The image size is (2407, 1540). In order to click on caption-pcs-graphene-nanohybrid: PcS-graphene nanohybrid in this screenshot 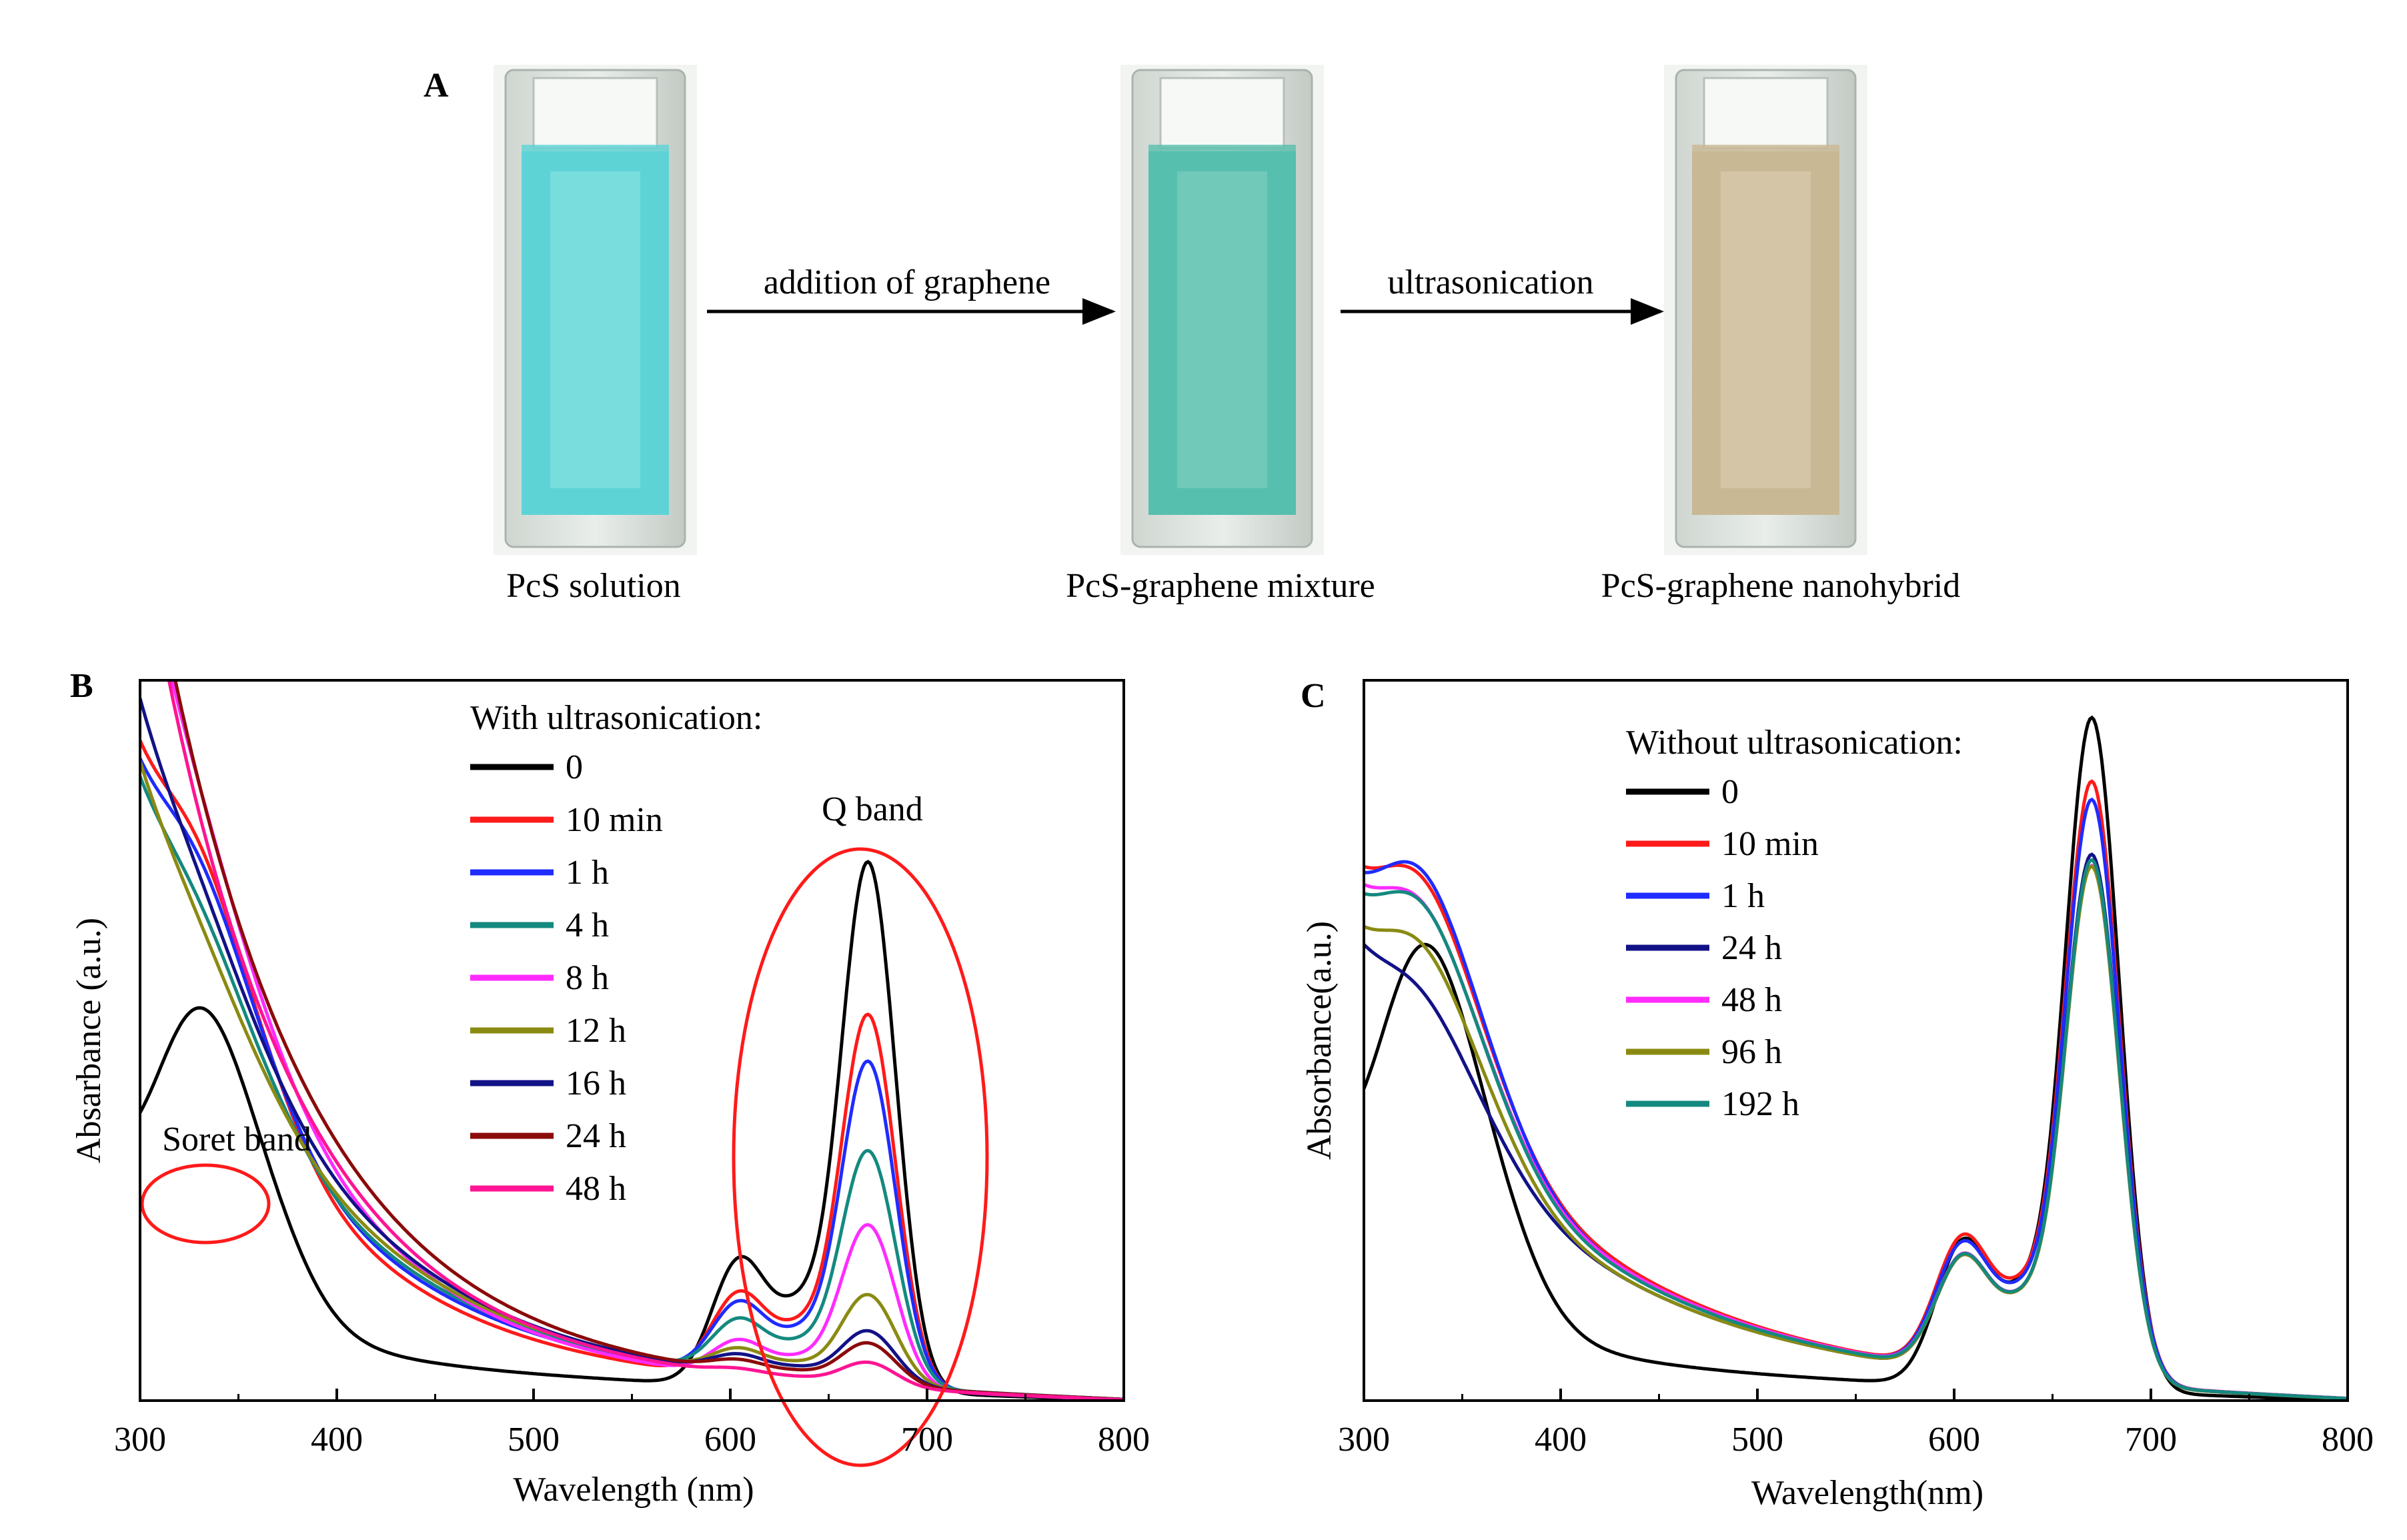, I will do `click(1781, 586)`.